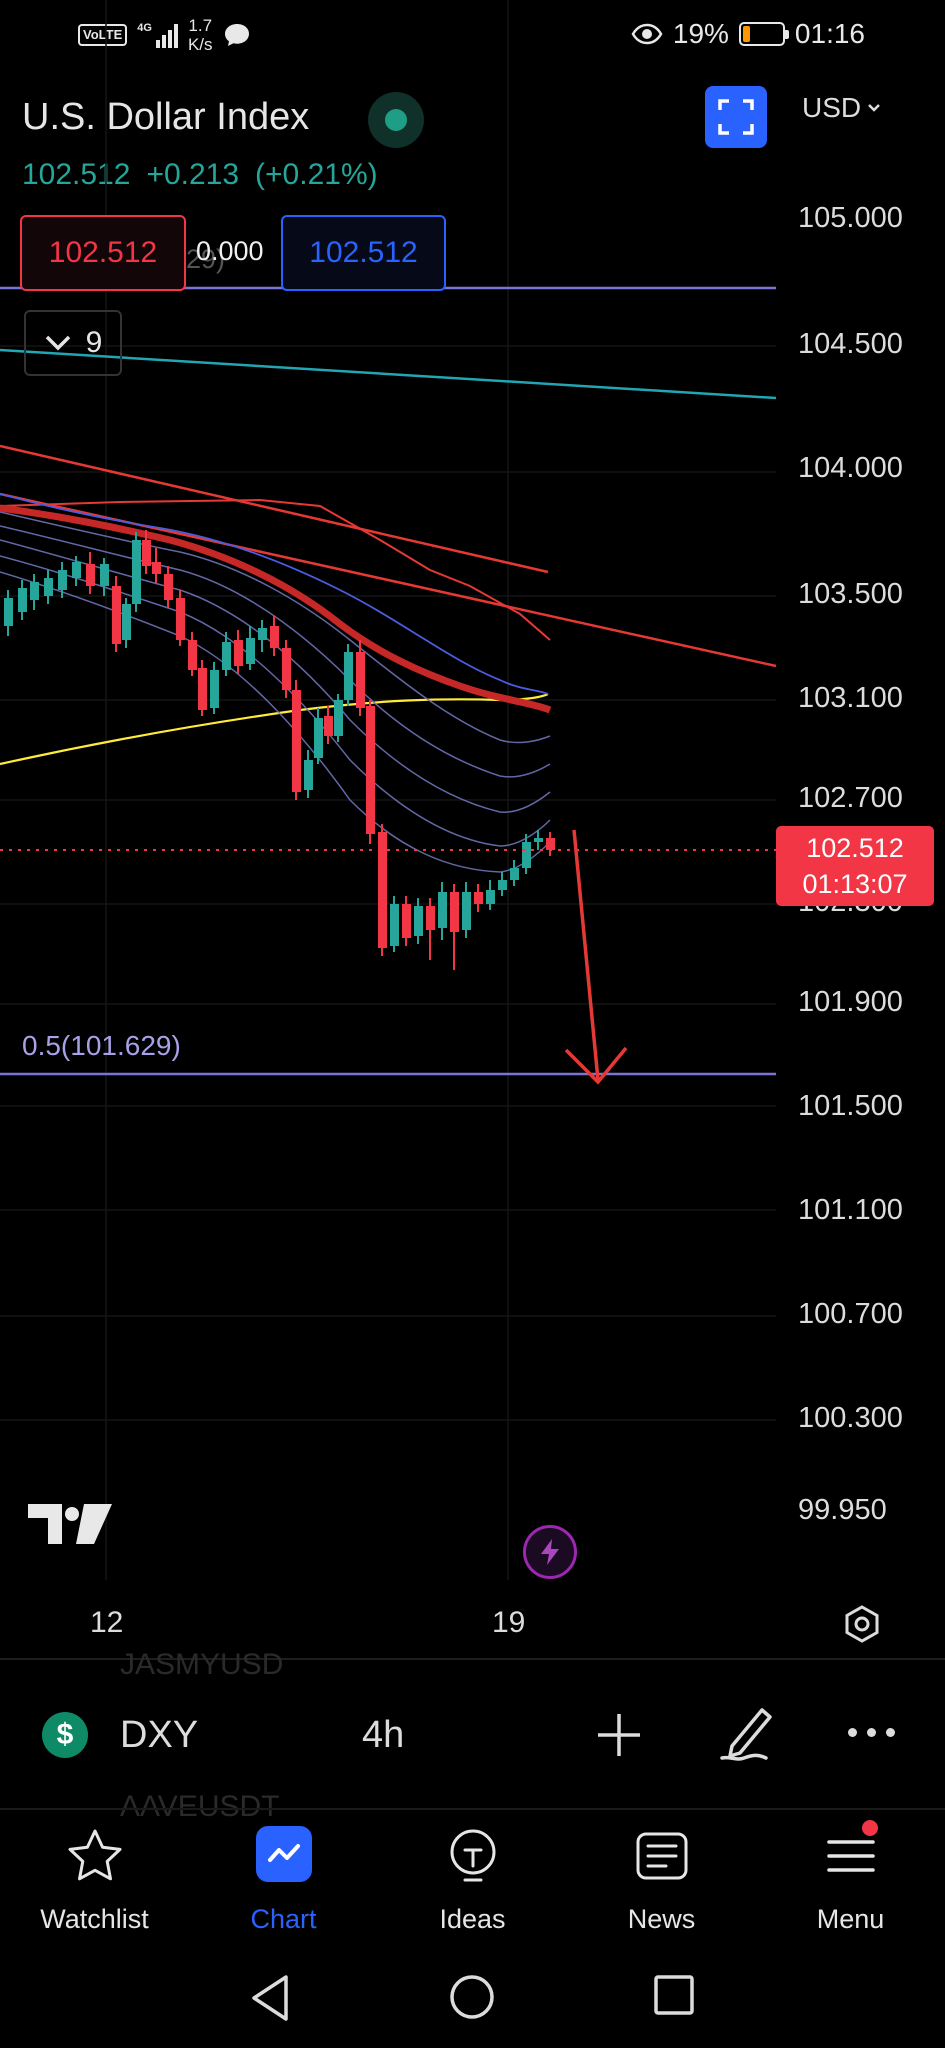 The image size is (945, 2048). What do you see at coordinates (829, 33) in the screenshot?
I see `clock: 01:16` at bounding box center [829, 33].